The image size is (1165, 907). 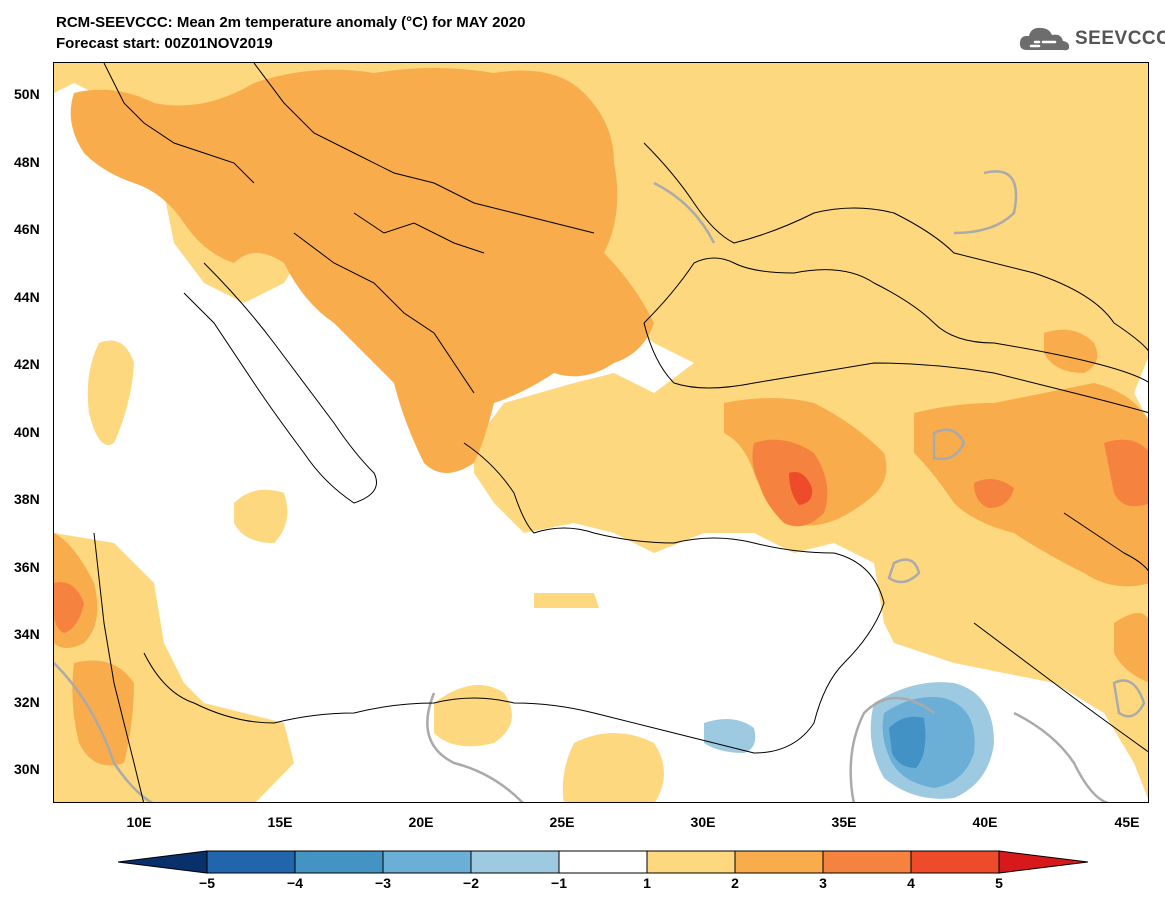 I want to click on anomaly-4-5-field, so click(x=801, y=488).